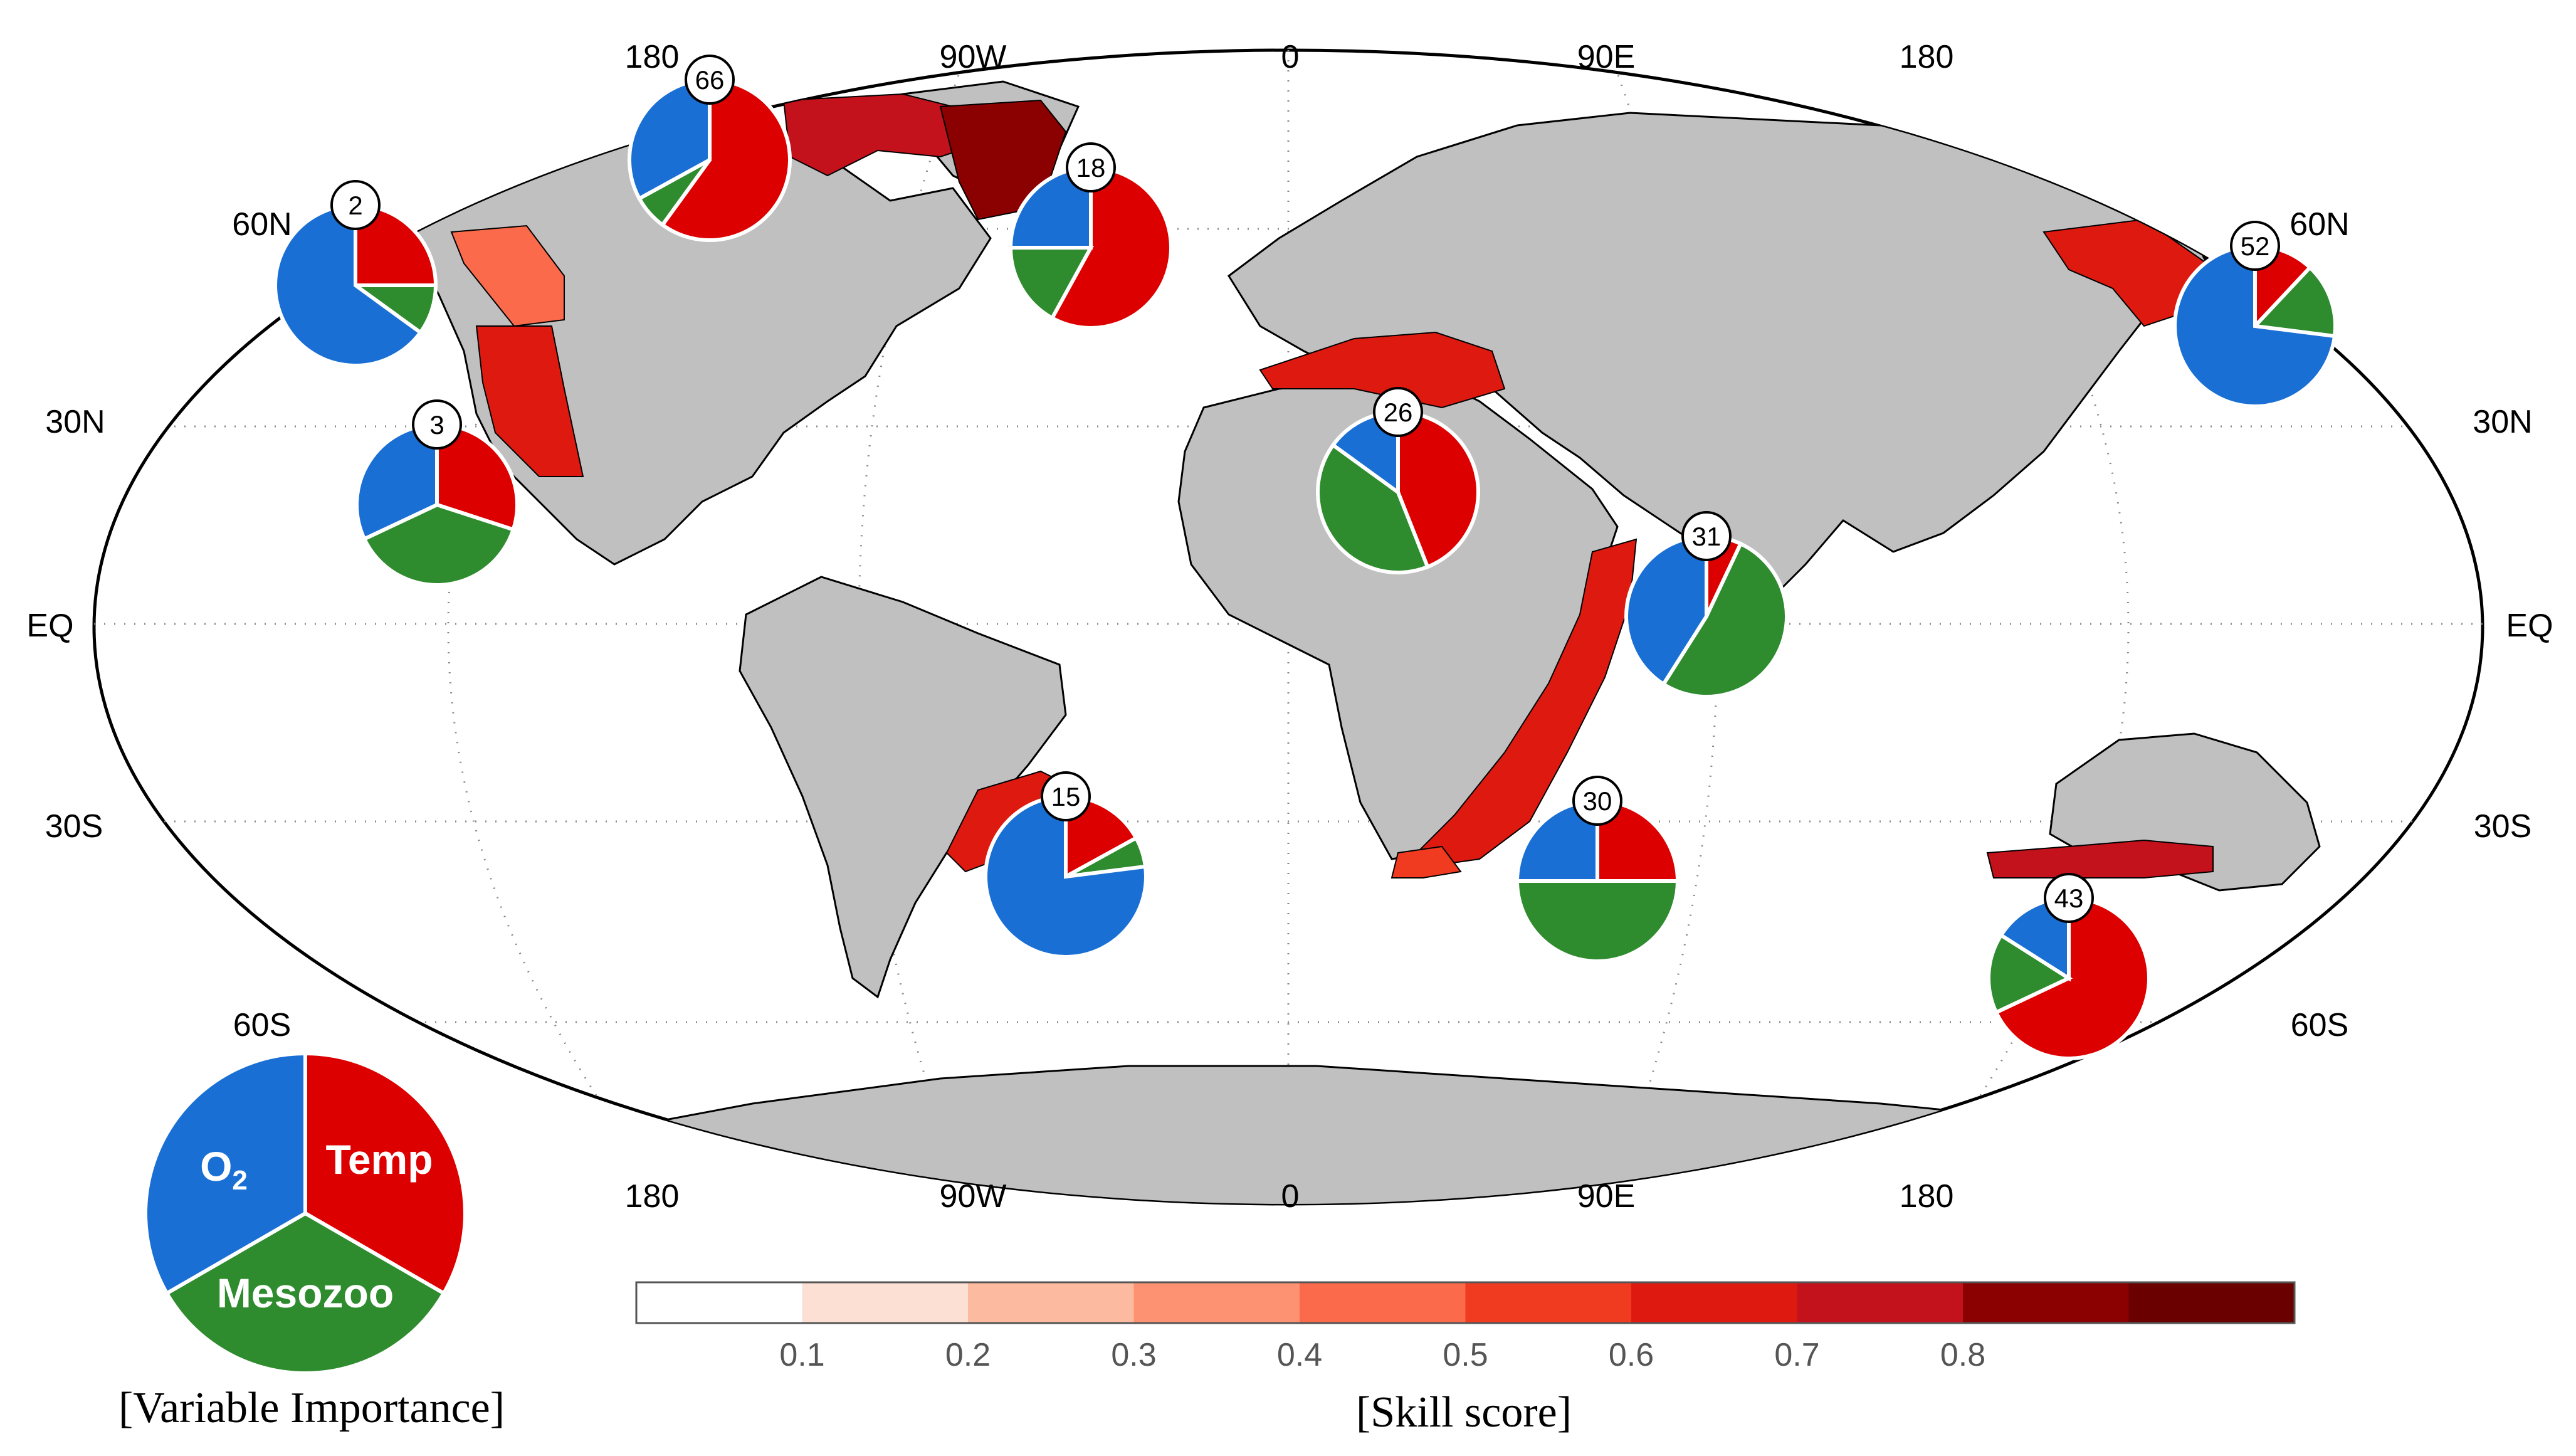 This screenshot has height=1456, width=2576. I want to click on region-52-label-badge, so click(2255, 246).